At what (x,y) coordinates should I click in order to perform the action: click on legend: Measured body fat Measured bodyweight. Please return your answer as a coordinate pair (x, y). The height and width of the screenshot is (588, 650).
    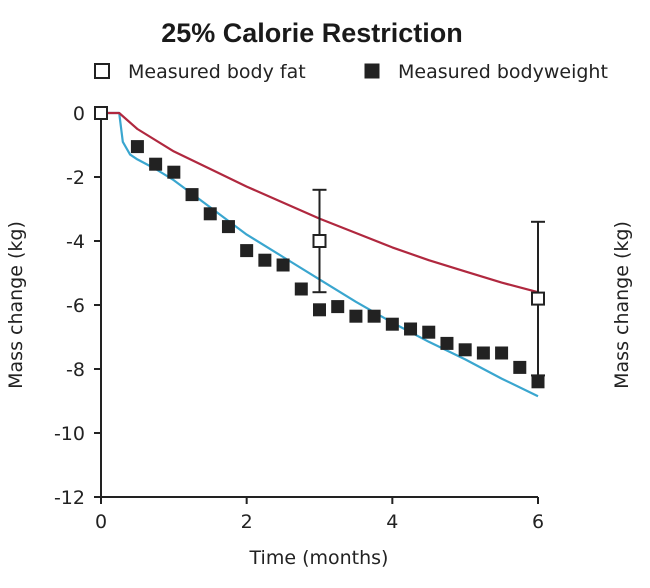
    Looking at the image, I should click on (351, 72).